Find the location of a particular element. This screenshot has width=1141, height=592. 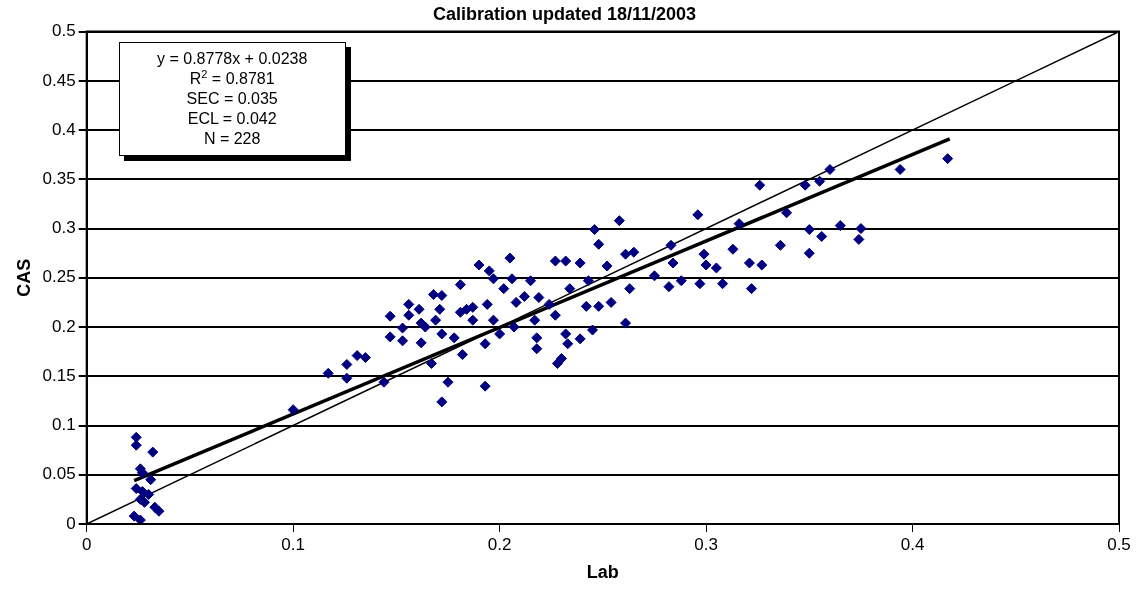

y-tick-label: 0.25 is located at coordinates (59, 277).